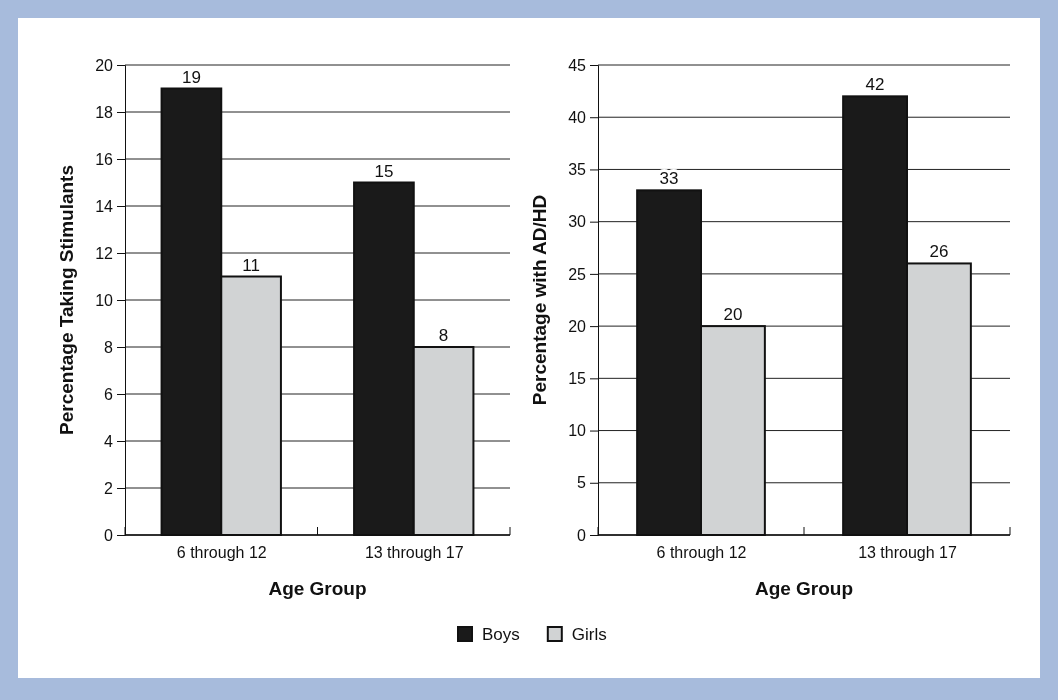 The image size is (1058, 700). What do you see at coordinates (582, 483) in the screenshot?
I see `y-tick-label: 5` at bounding box center [582, 483].